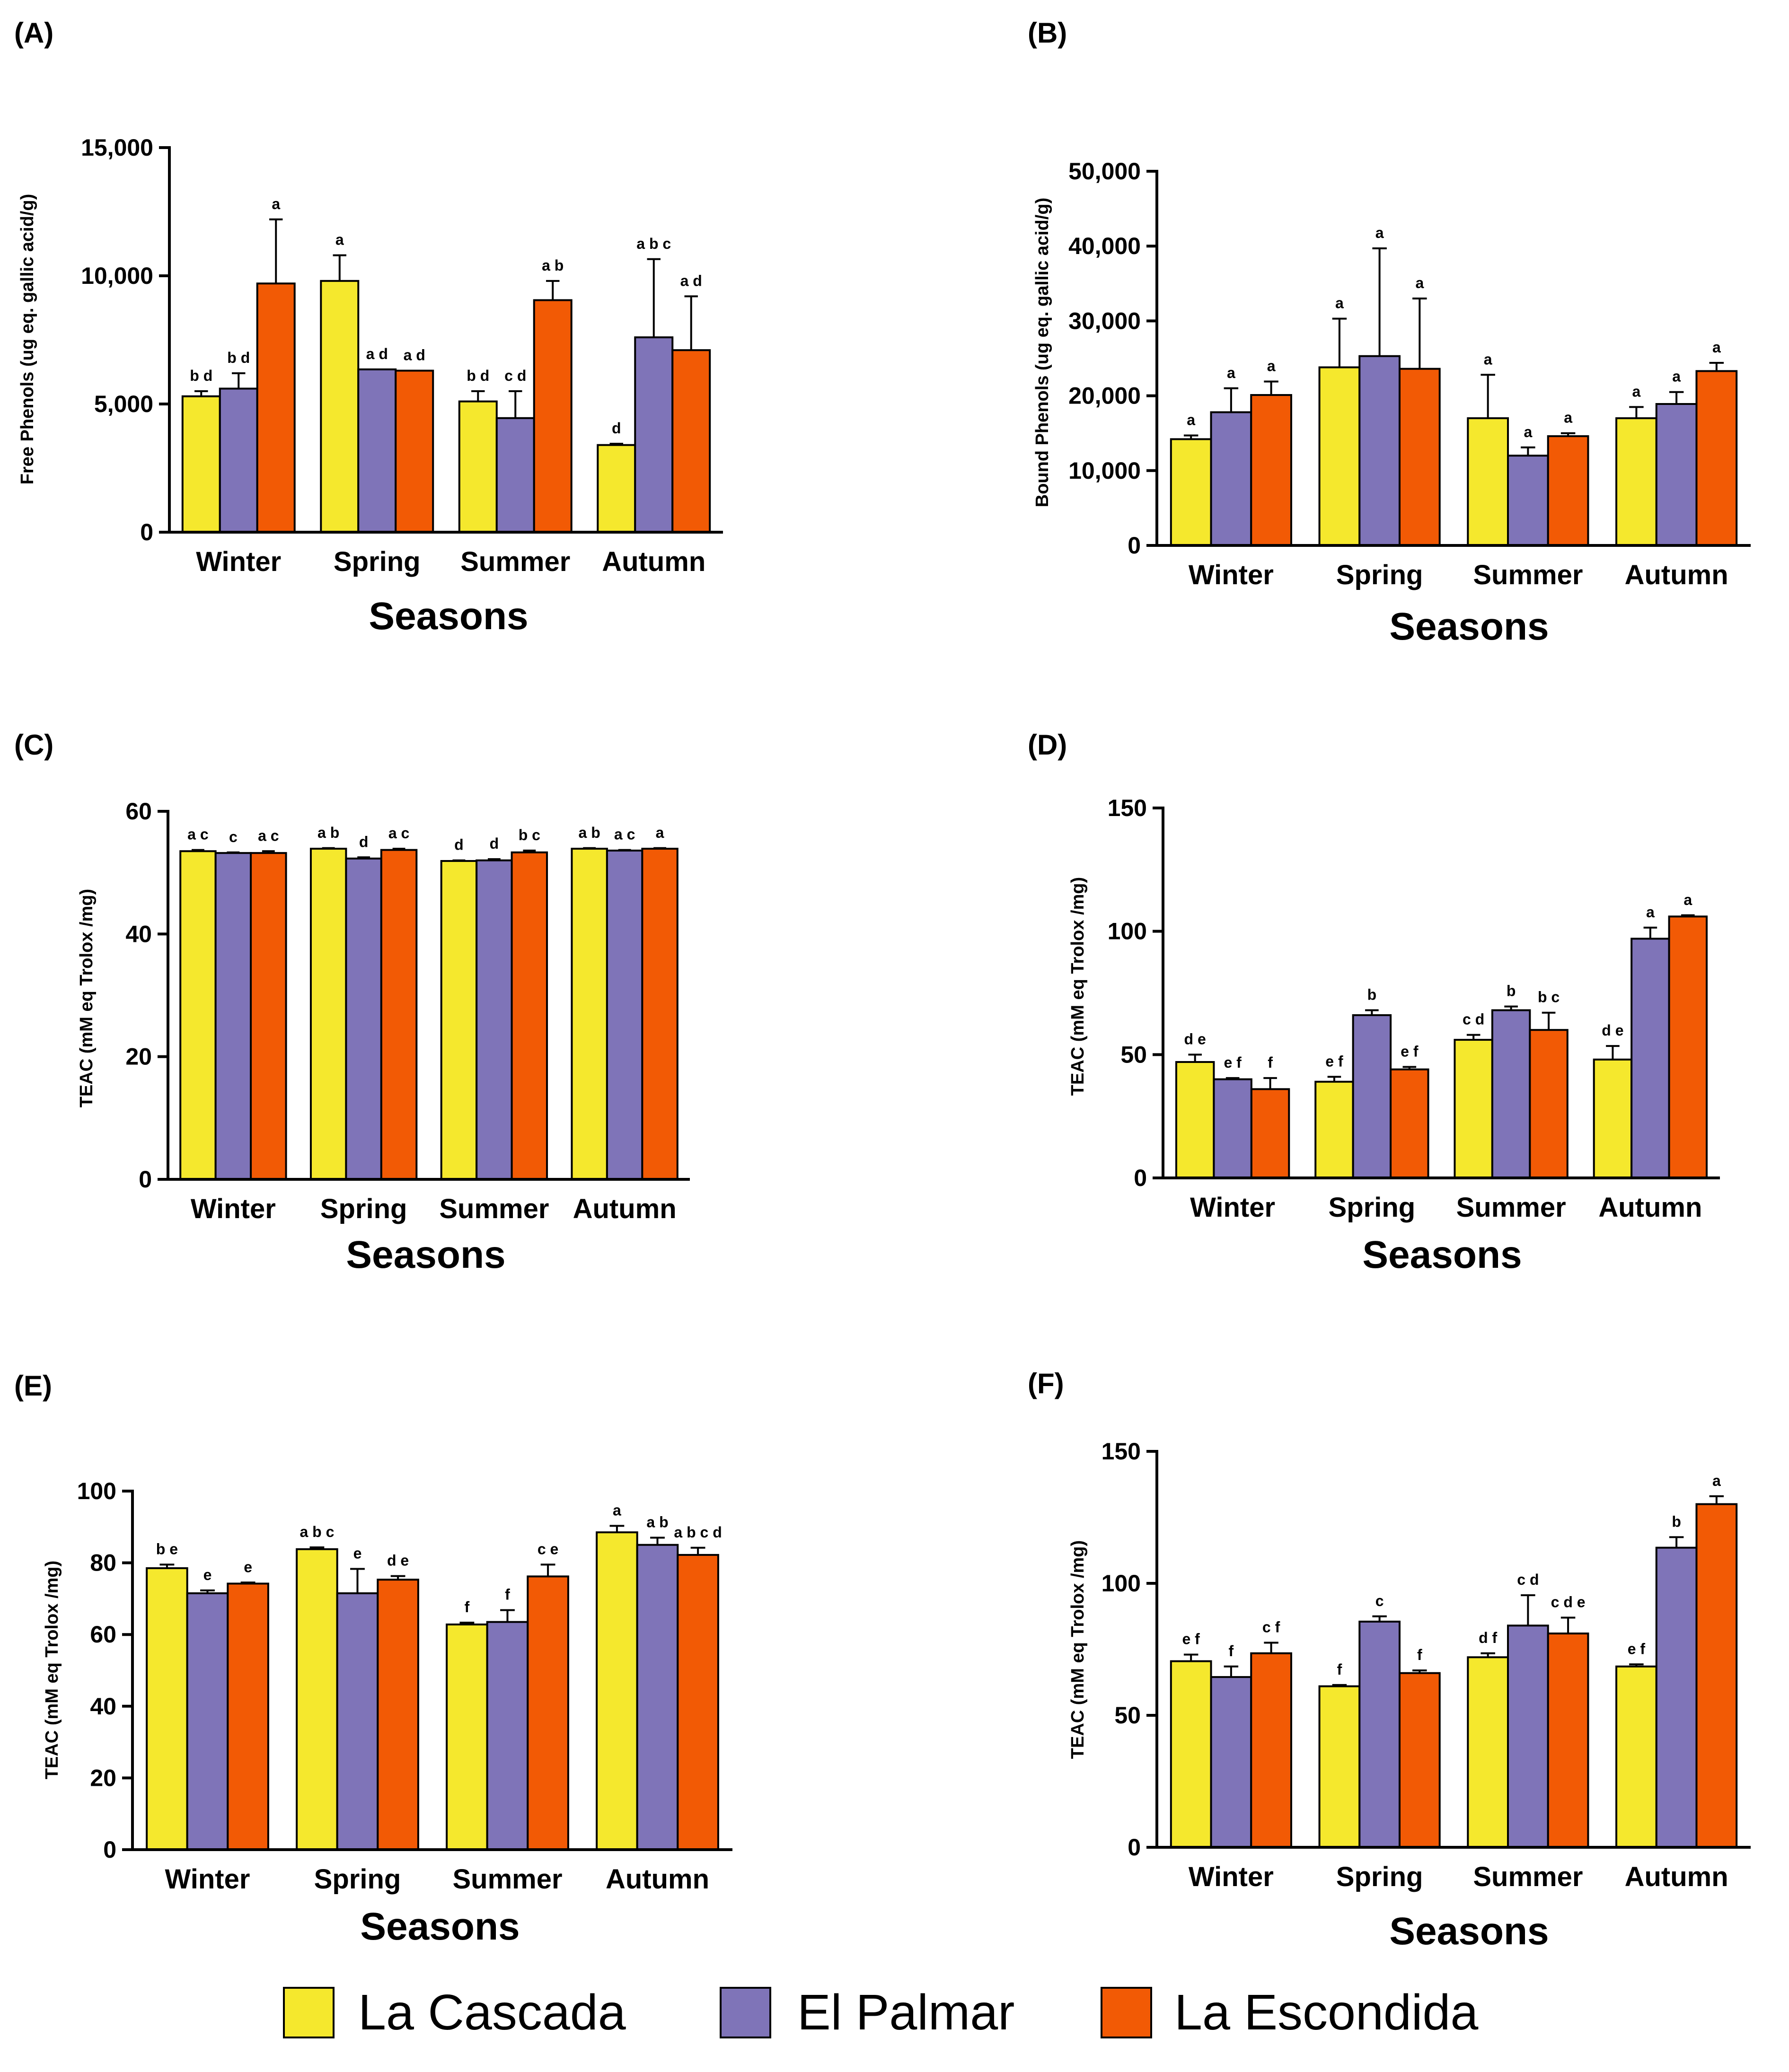  Describe the element at coordinates (1569, 1602) in the screenshot. I see `significance-label: c d e` at that location.